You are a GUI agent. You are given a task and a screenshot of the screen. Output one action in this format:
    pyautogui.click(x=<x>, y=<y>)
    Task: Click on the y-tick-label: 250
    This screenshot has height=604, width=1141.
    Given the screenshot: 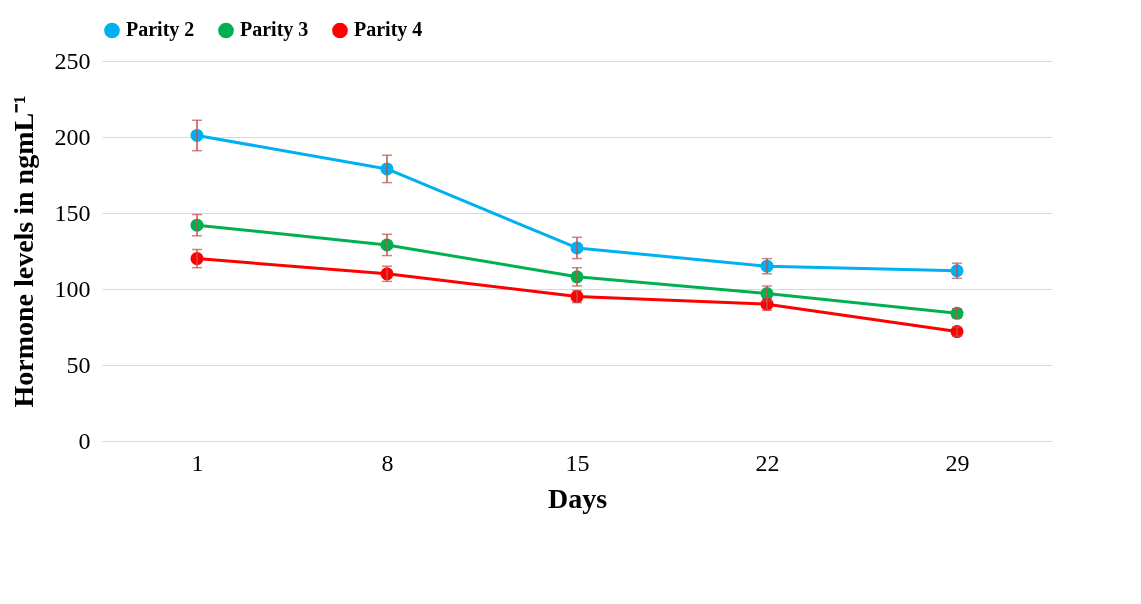 What is the action you would take?
    pyautogui.click(x=72, y=60)
    